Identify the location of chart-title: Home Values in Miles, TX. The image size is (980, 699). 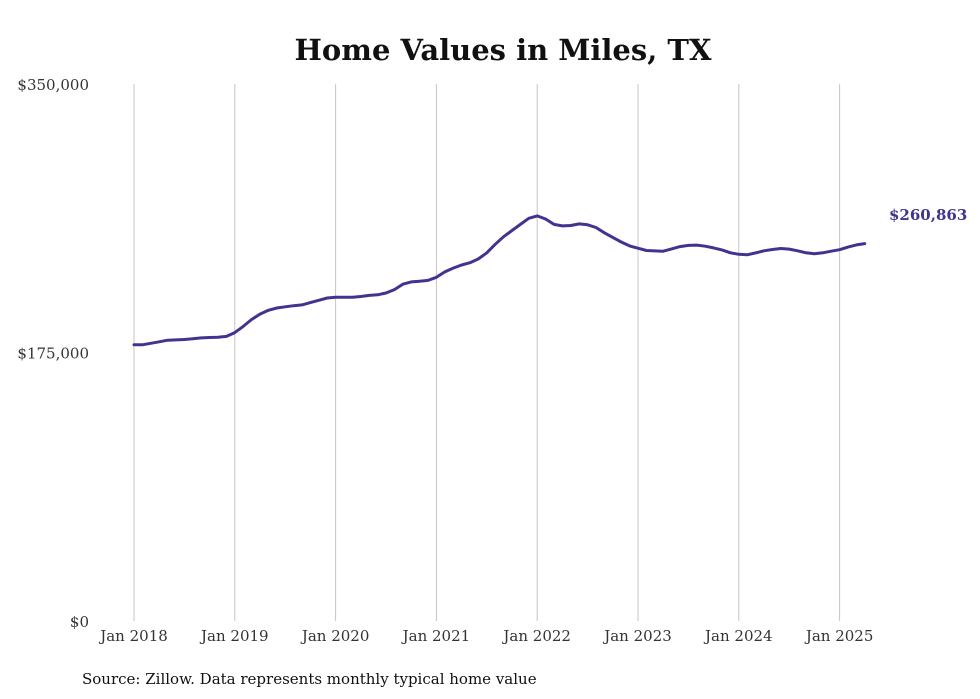
(503, 50).